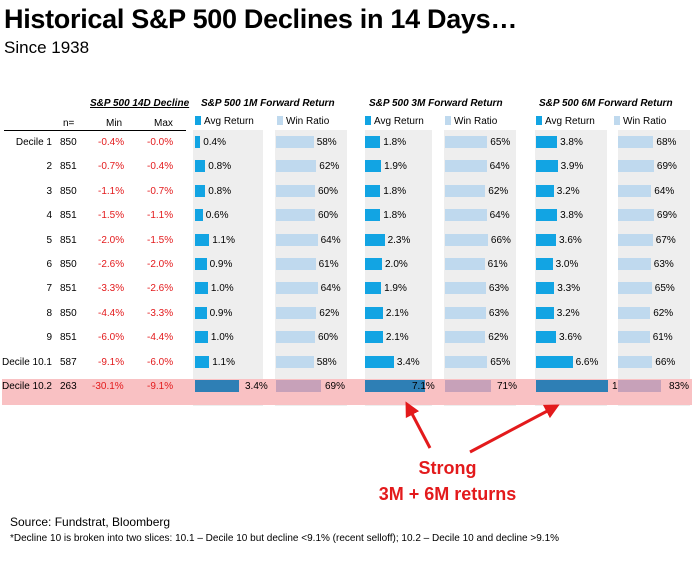  I want to click on source-note: Source: Fundstrat, Bloomberg, so click(90, 522).